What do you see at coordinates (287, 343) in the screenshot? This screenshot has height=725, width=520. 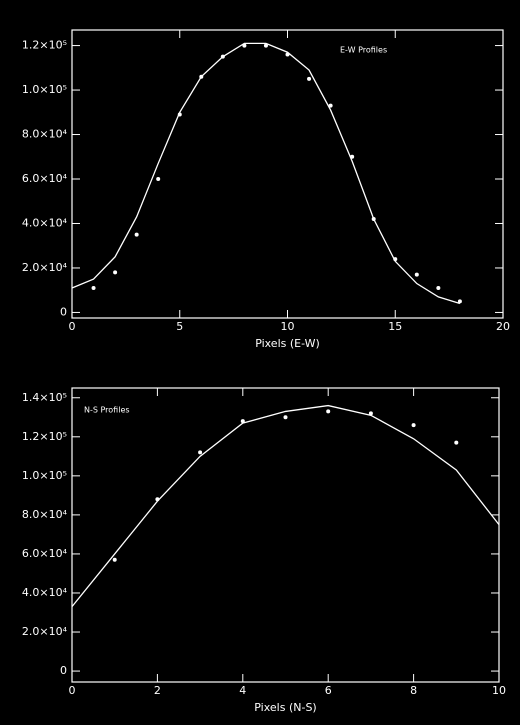 I see `x-axis-label: Pixels (E-W)` at bounding box center [287, 343].